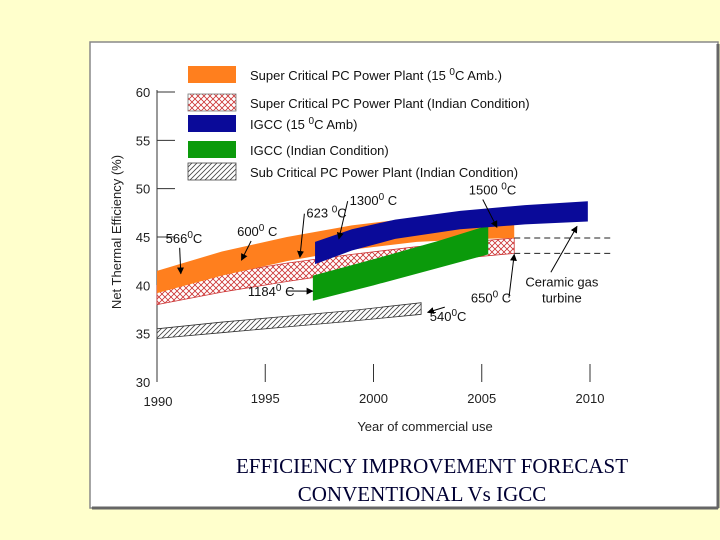 This screenshot has height=540, width=720. Describe the element at coordinates (143, 189) in the screenshot. I see `y-tick-label: 50` at that location.